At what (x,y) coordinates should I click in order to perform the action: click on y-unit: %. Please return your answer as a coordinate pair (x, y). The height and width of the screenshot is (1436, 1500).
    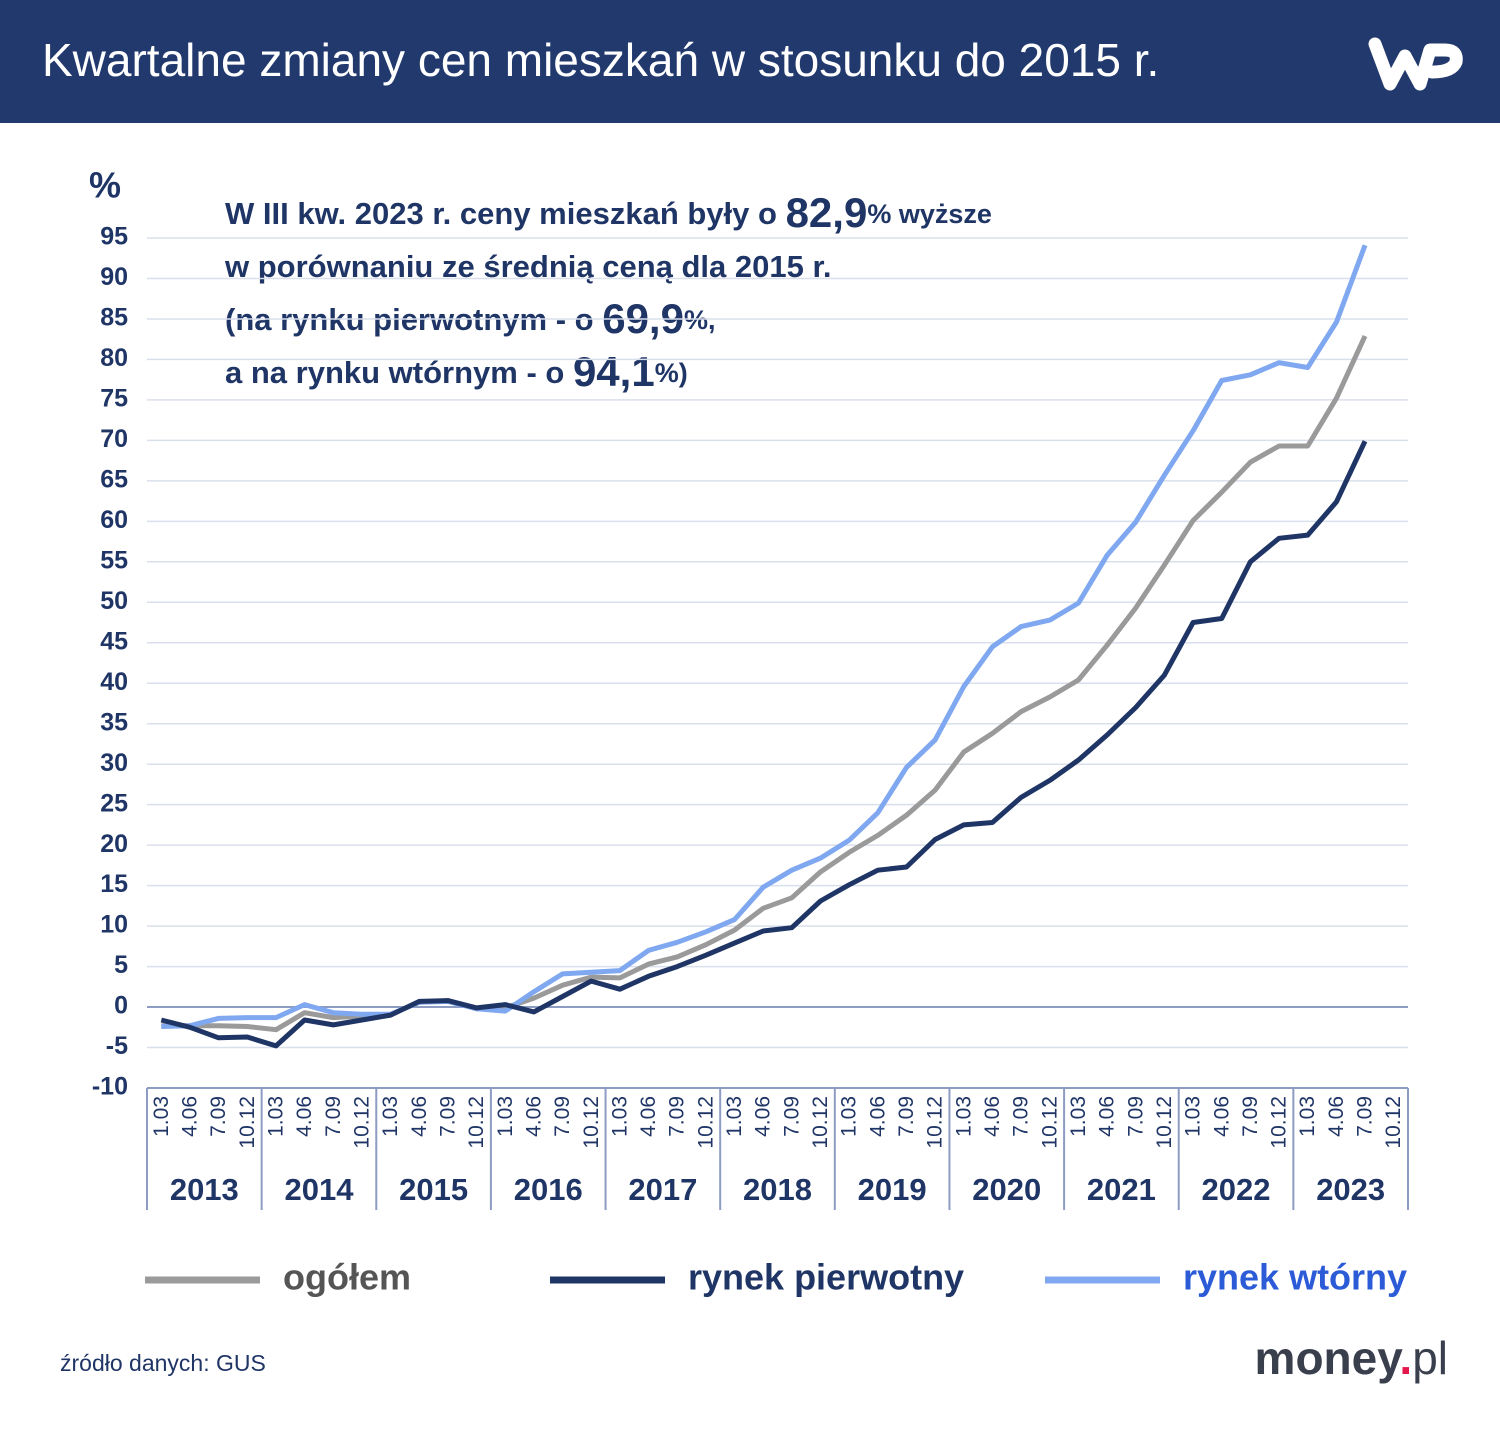
    Looking at the image, I should click on (105, 185).